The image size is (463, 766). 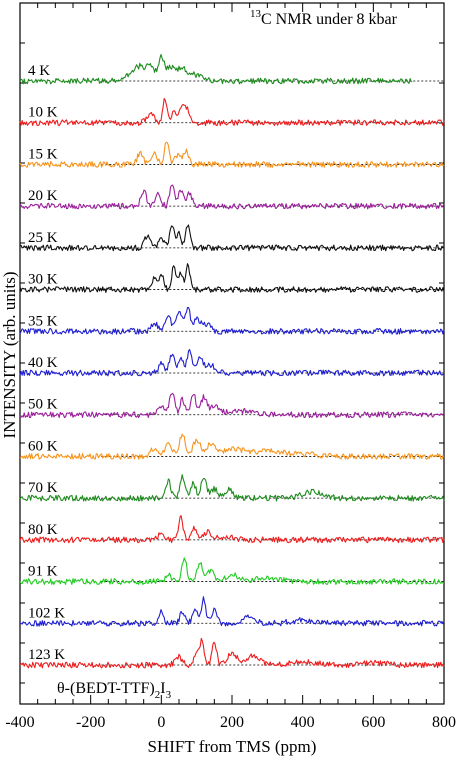 I want to click on spectrum-40k: 40 K, so click(x=232, y=363).